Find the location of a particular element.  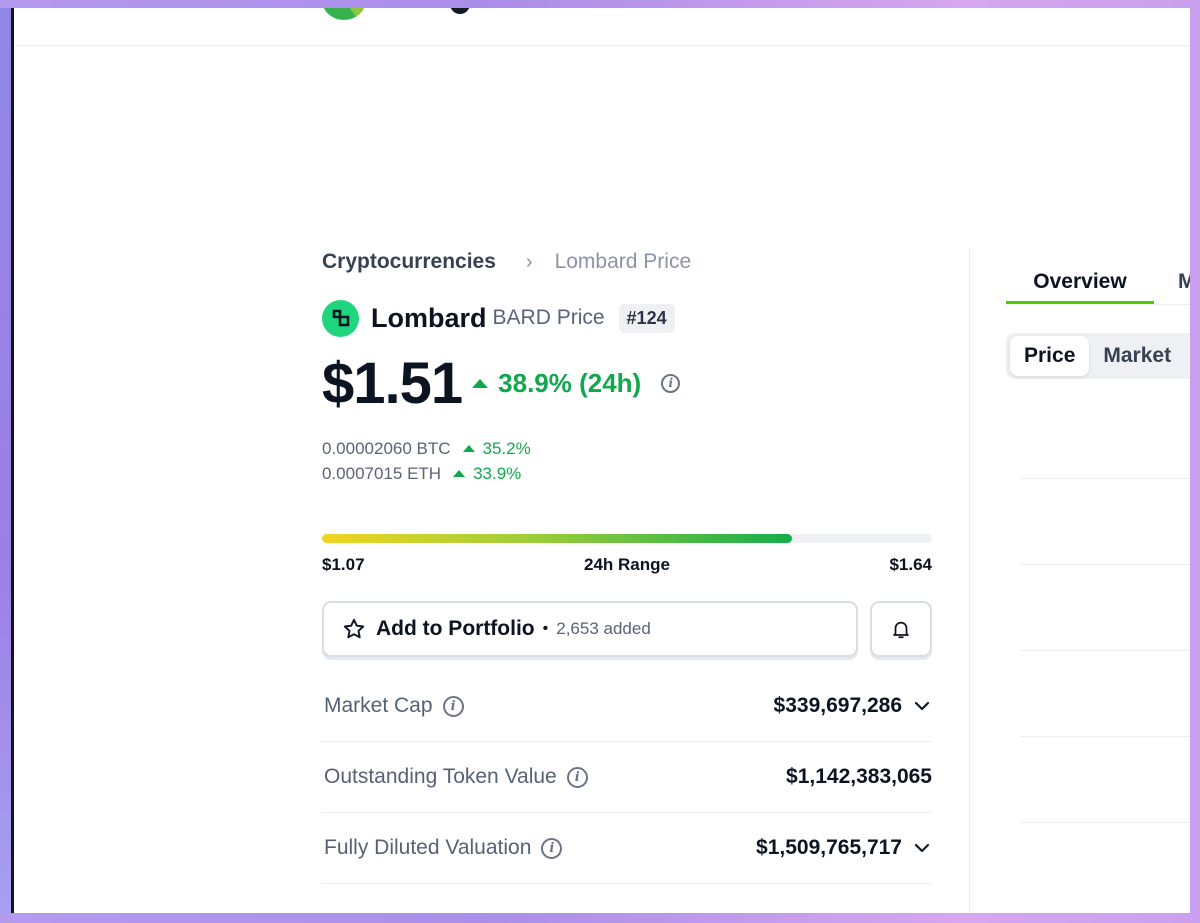

eth-price: 0.0007015 ETH is located at coordinates (382, 473).